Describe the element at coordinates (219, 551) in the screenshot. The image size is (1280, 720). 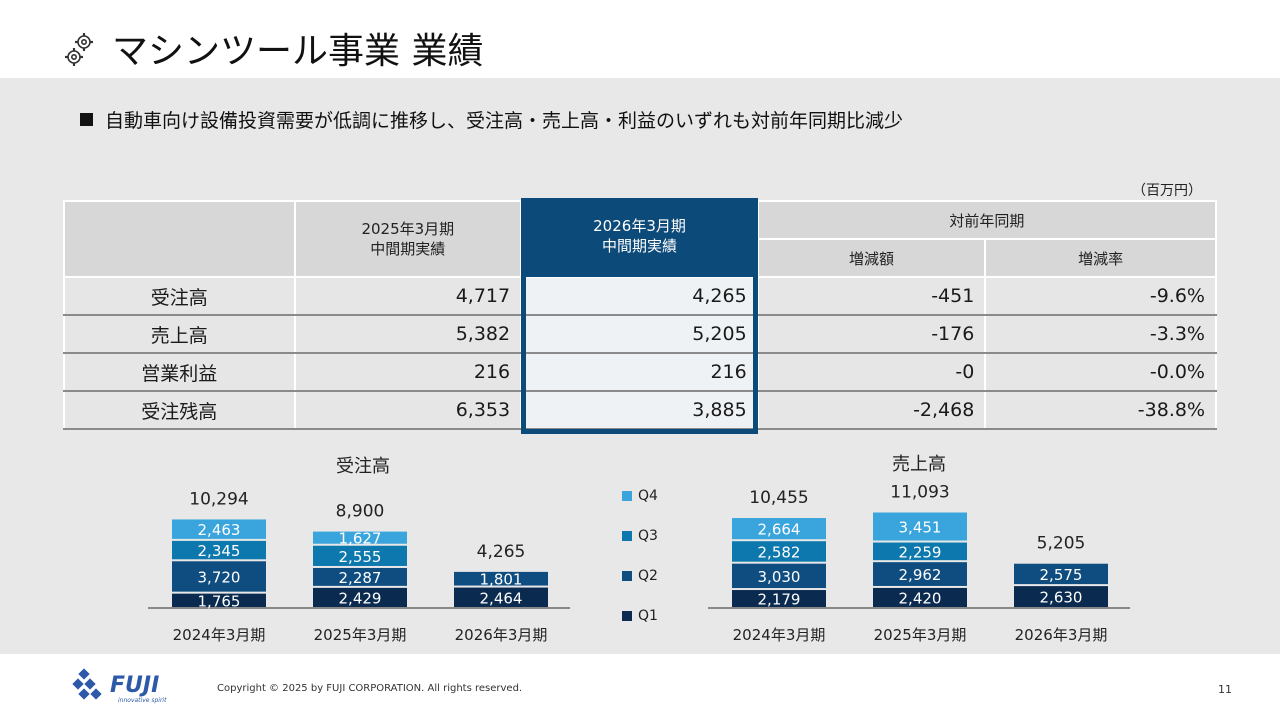
I see `data-label: 2,345` at that location.